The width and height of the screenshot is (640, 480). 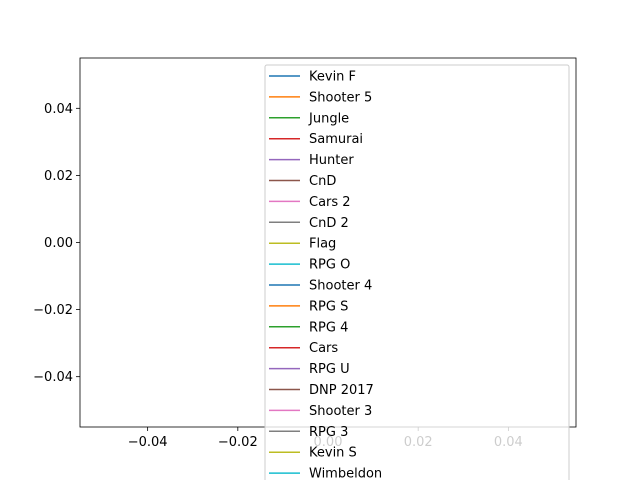 I want to click on y-tick-label: 0.00, so click(x=58, y=243).